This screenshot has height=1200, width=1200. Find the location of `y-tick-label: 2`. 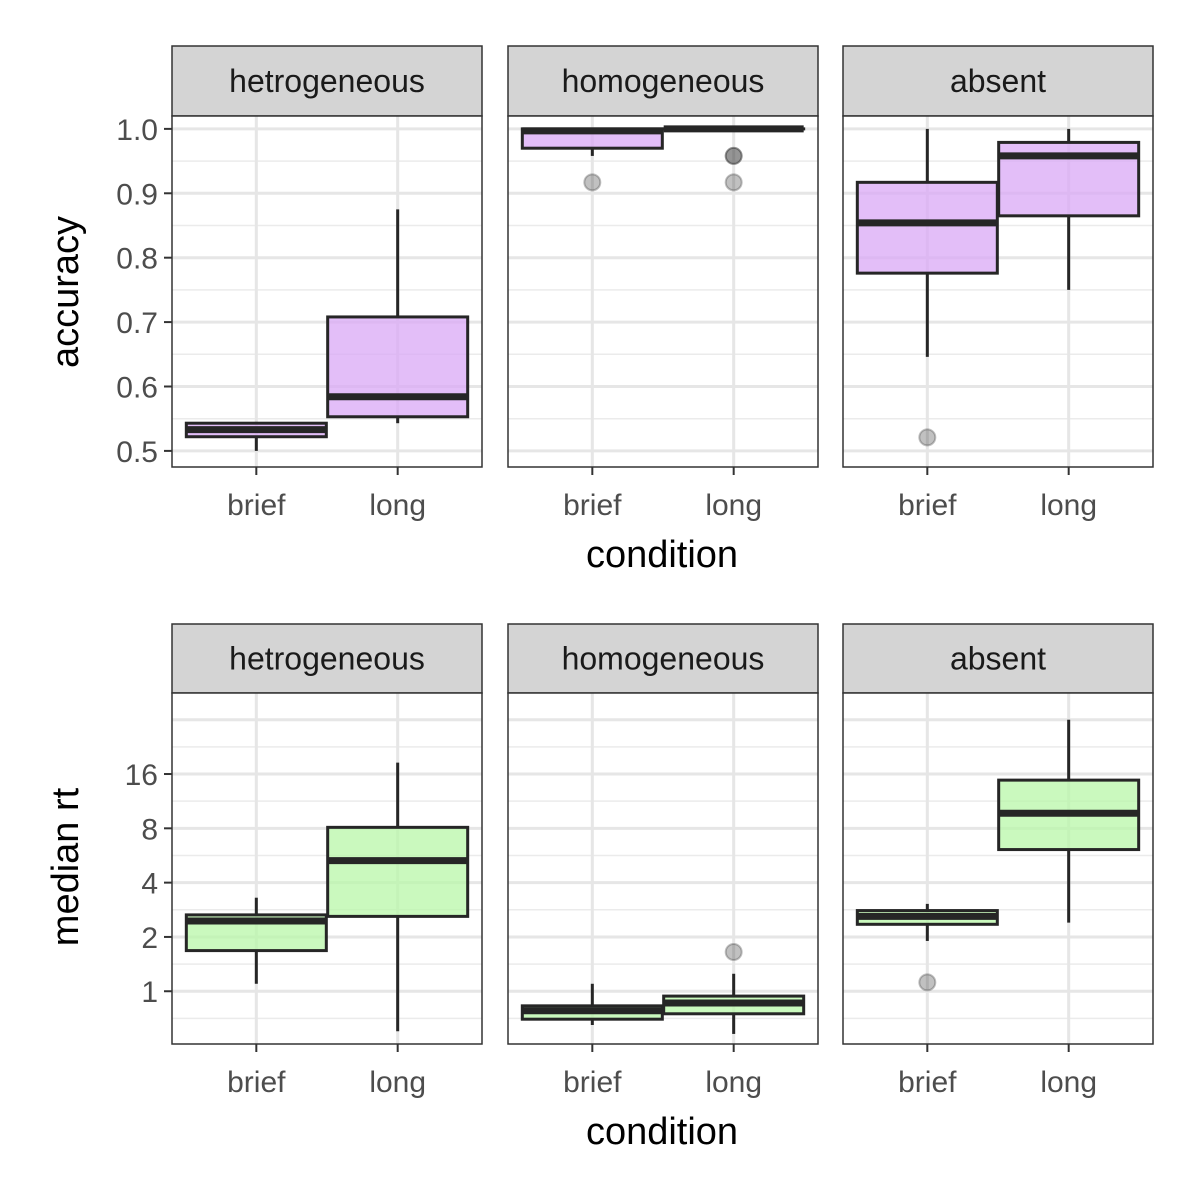

y-tick-label: 2 is located at coordinates (149, 938).